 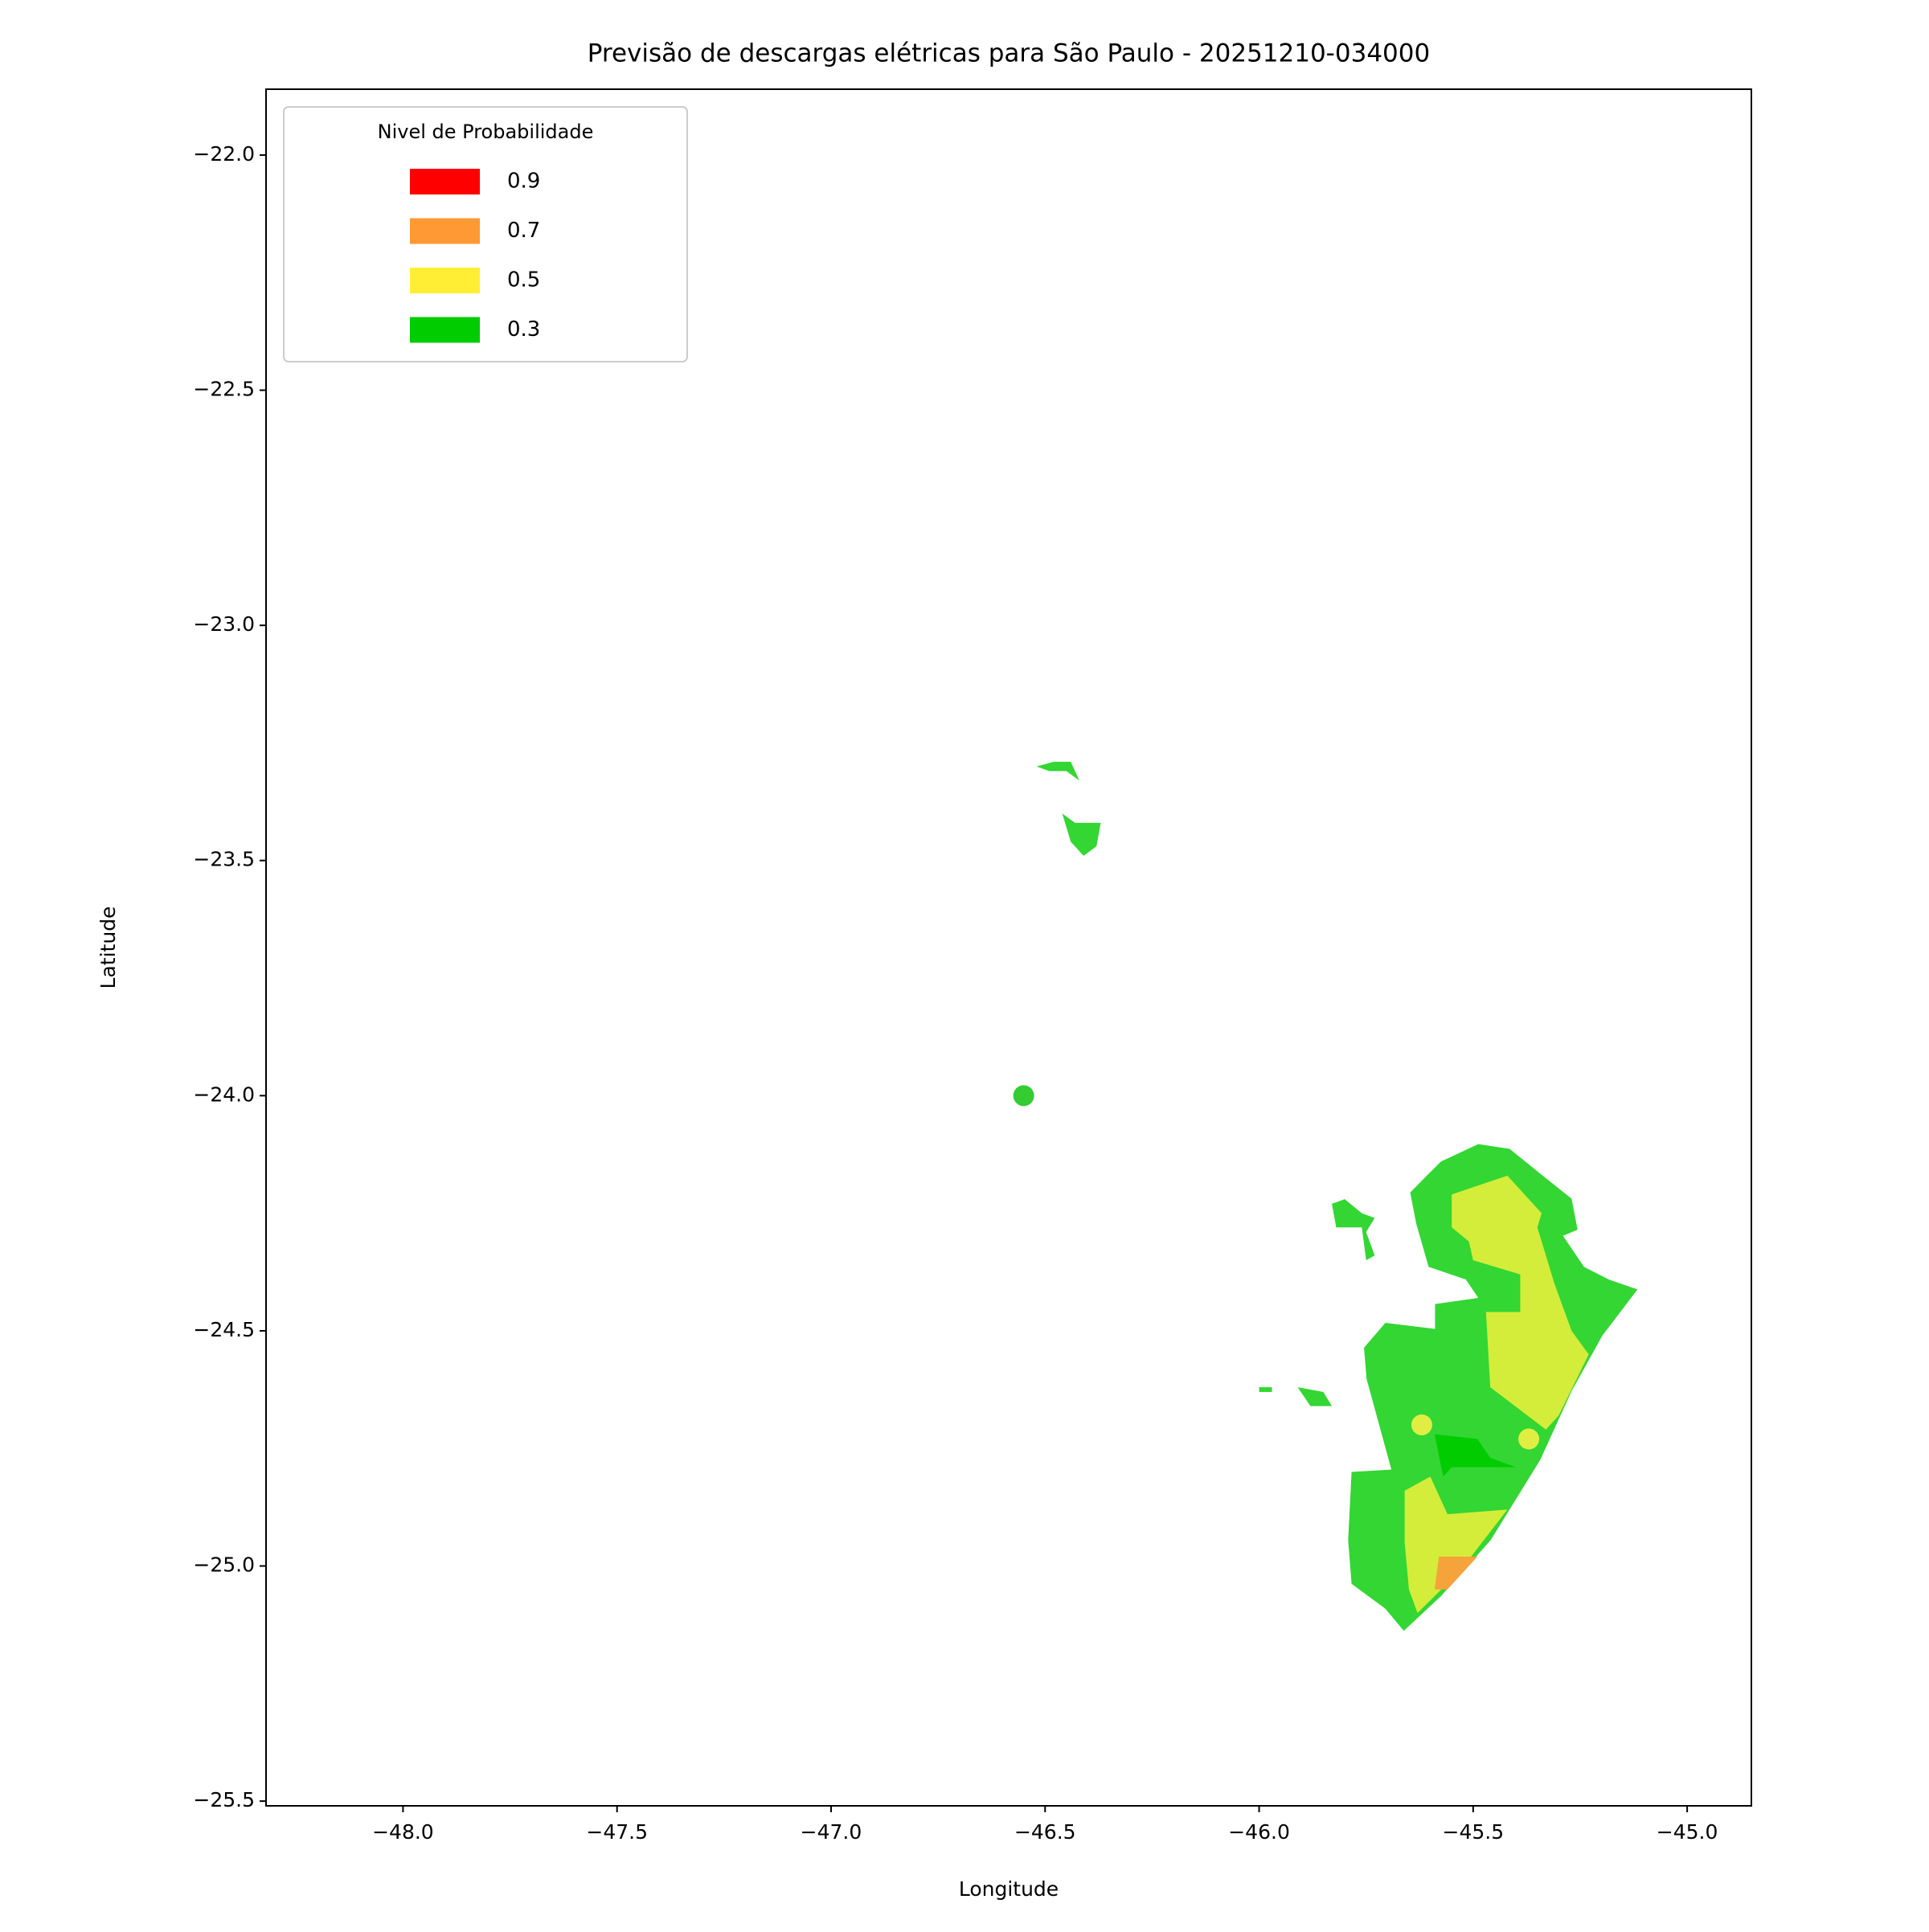 What do you see at coordinates (224, 1094) in the screenshot?
I see `y-tick-label: −24.0` at bounding box center [224, 1094].